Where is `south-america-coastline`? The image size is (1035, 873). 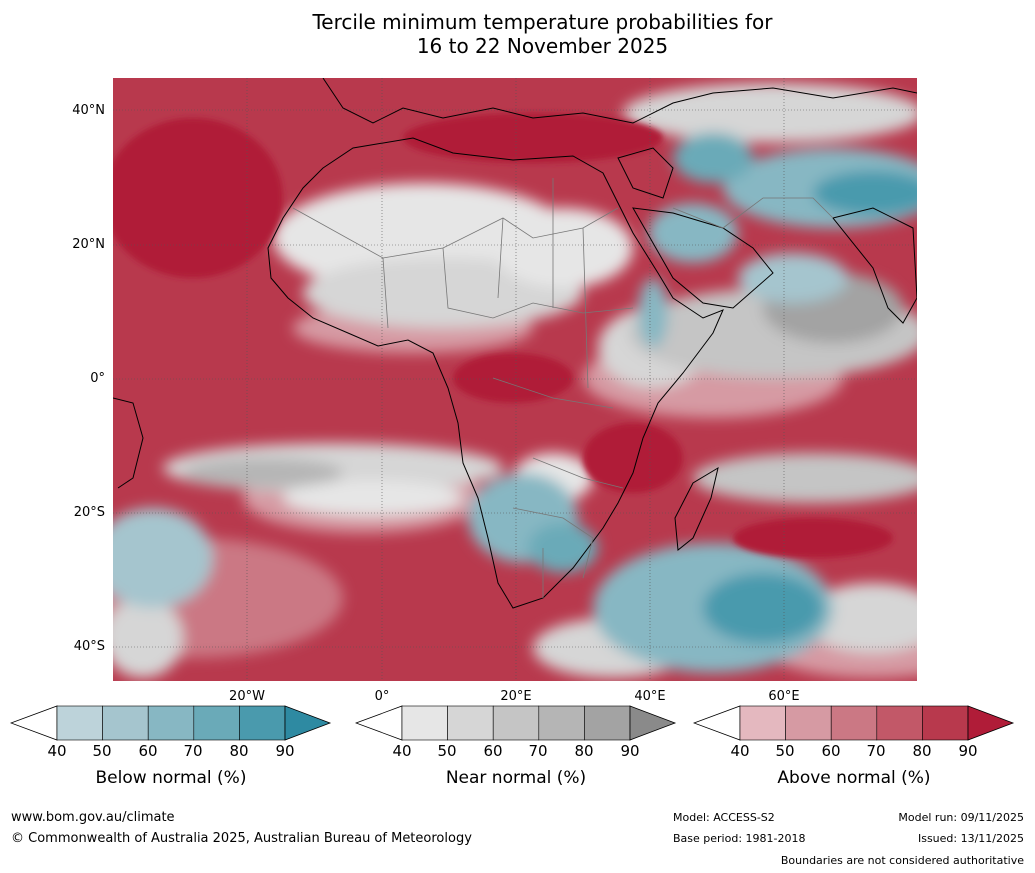
south-america-coastline is located at coordinates (128, 443).